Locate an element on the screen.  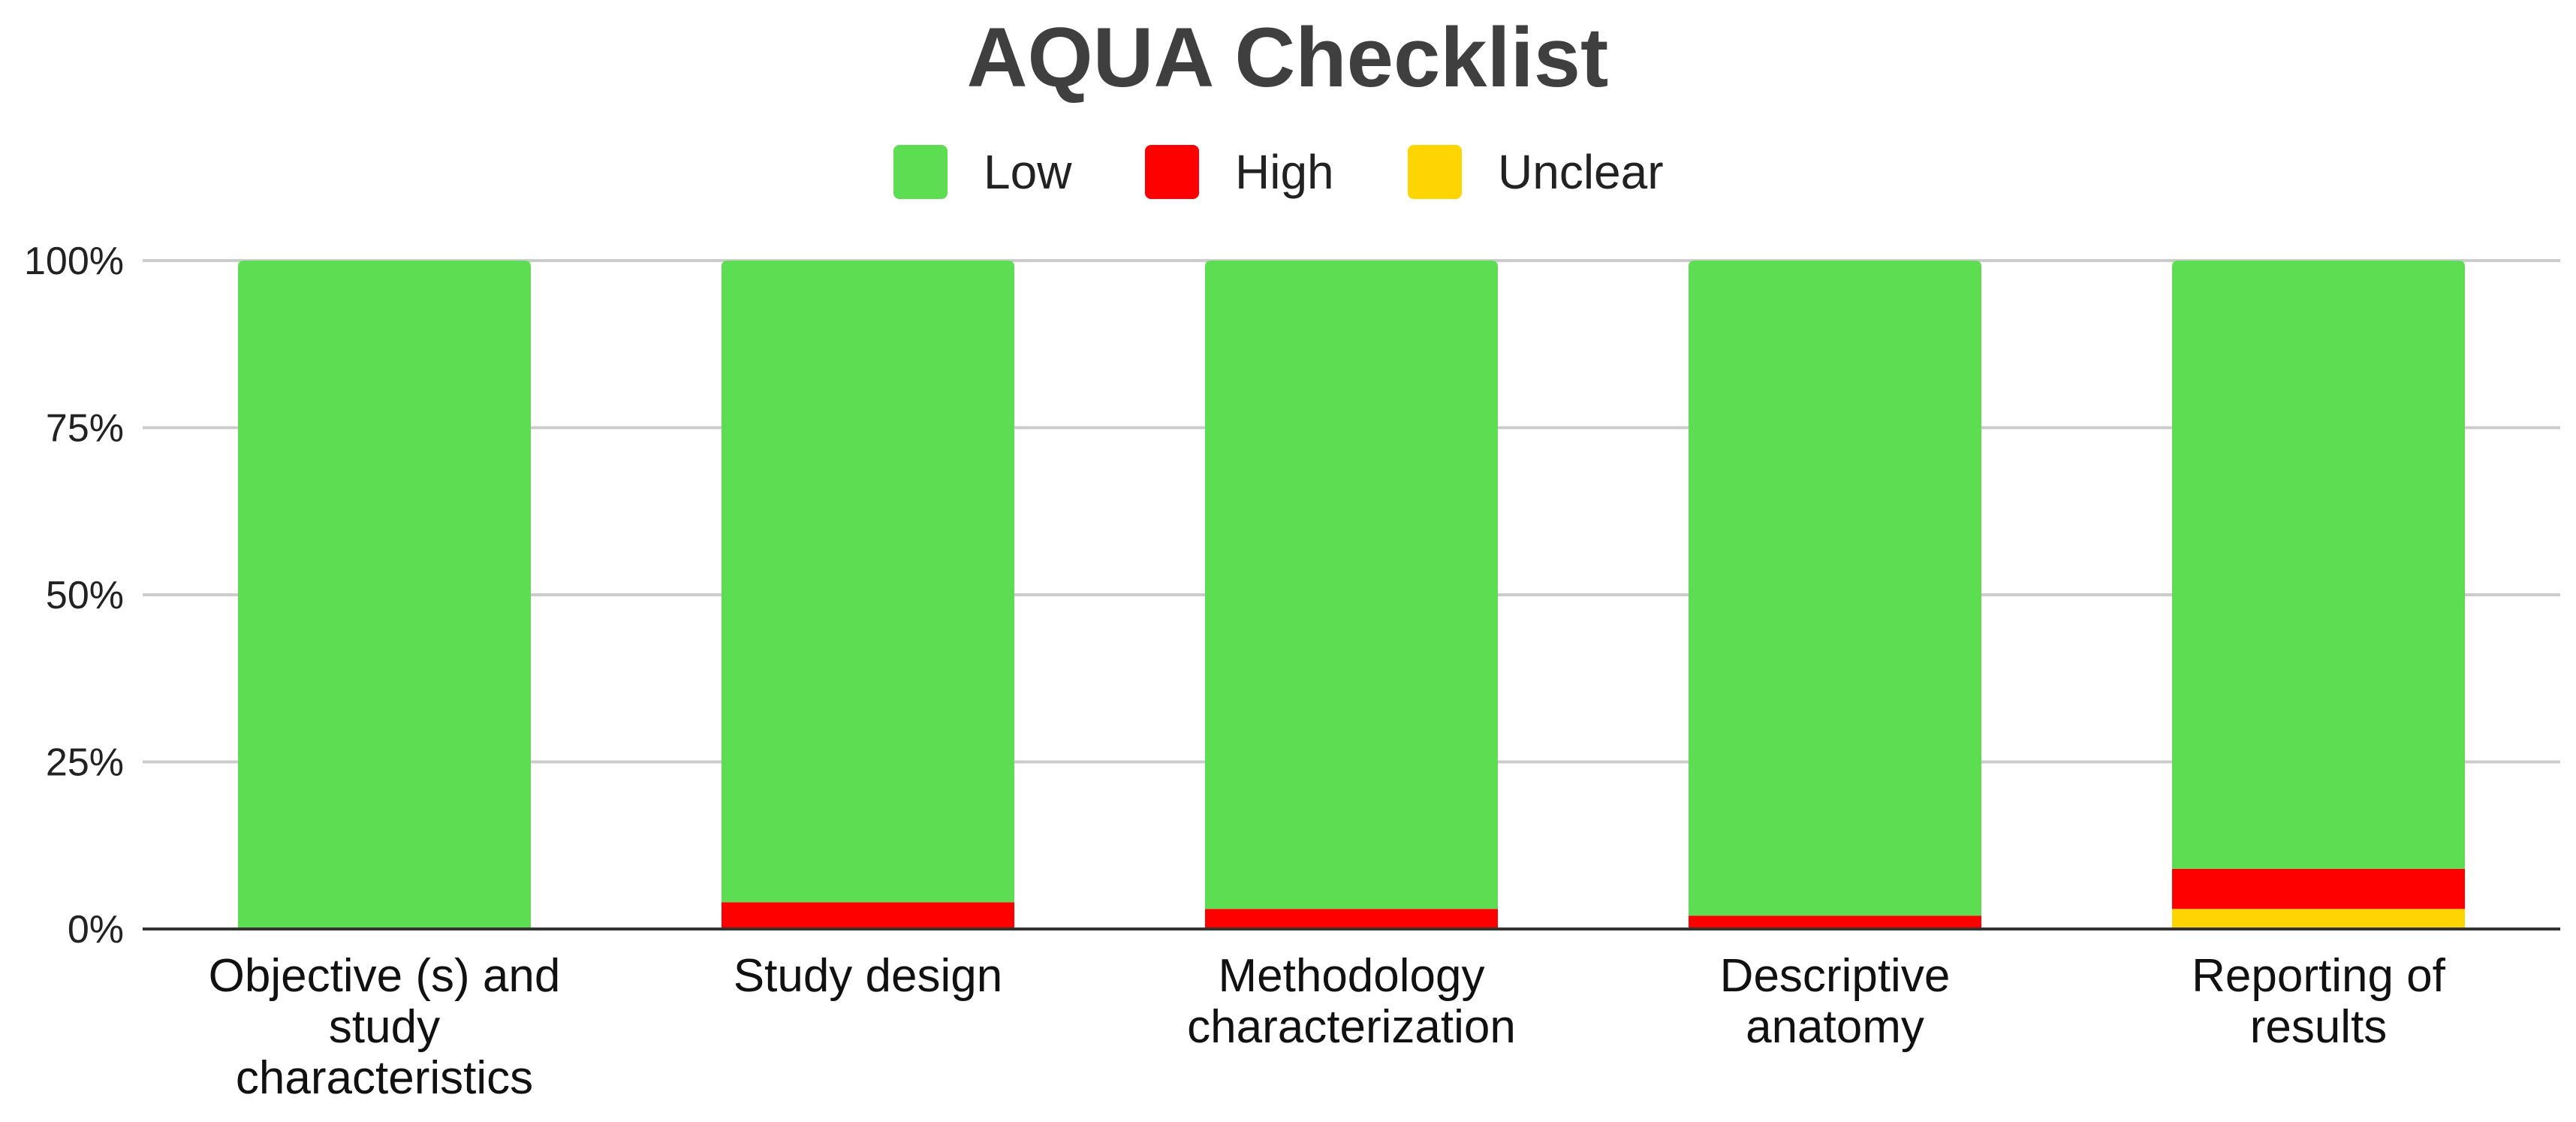
x-tick-label: anatomy is located at coordinates (1835, 1027).